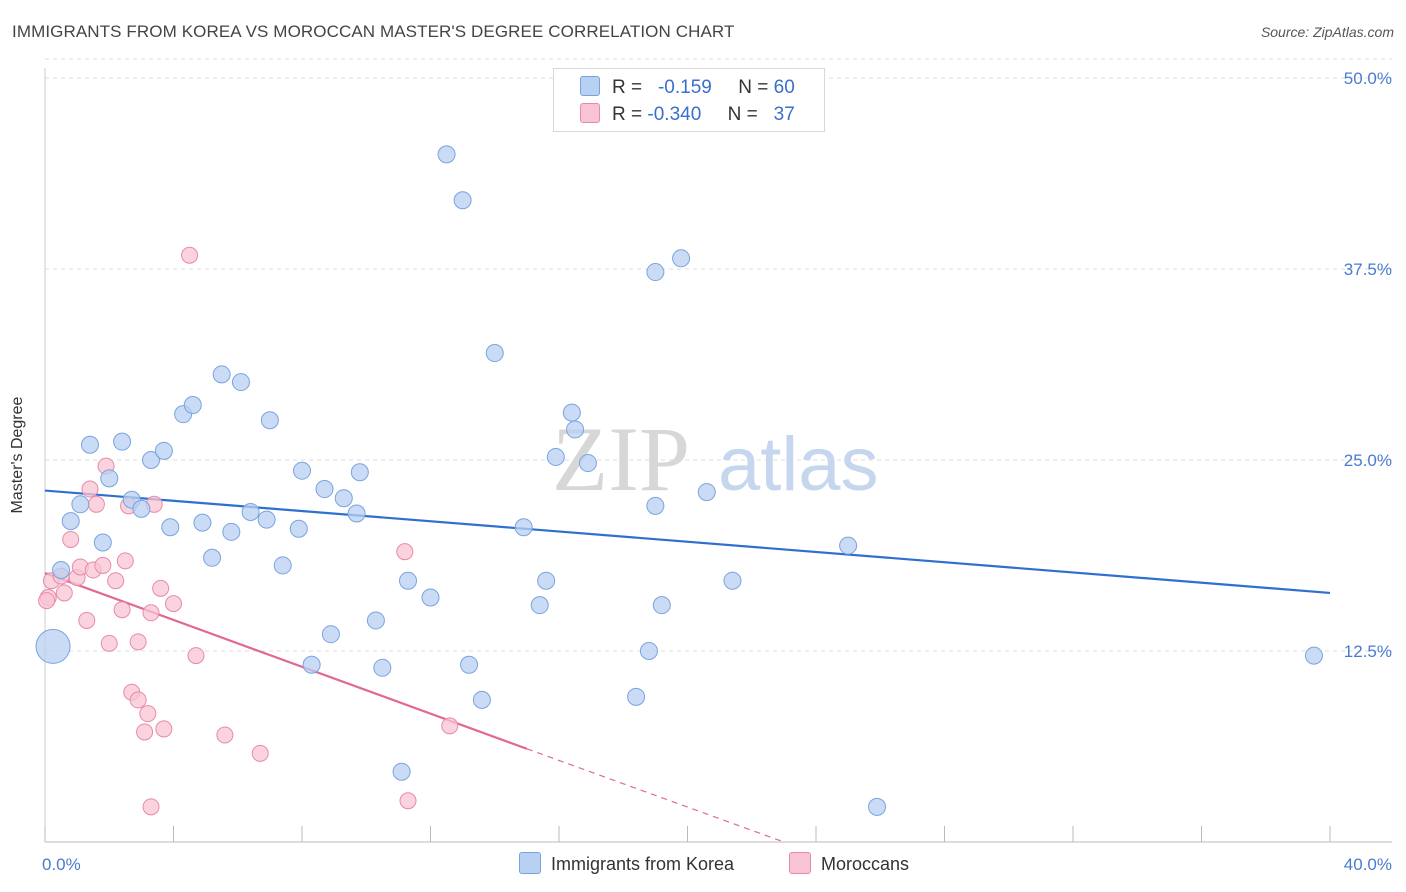  Describe the element at coordinates (800, 863) in the screenshot. I see `moroccan-legend-swatch` at that location.